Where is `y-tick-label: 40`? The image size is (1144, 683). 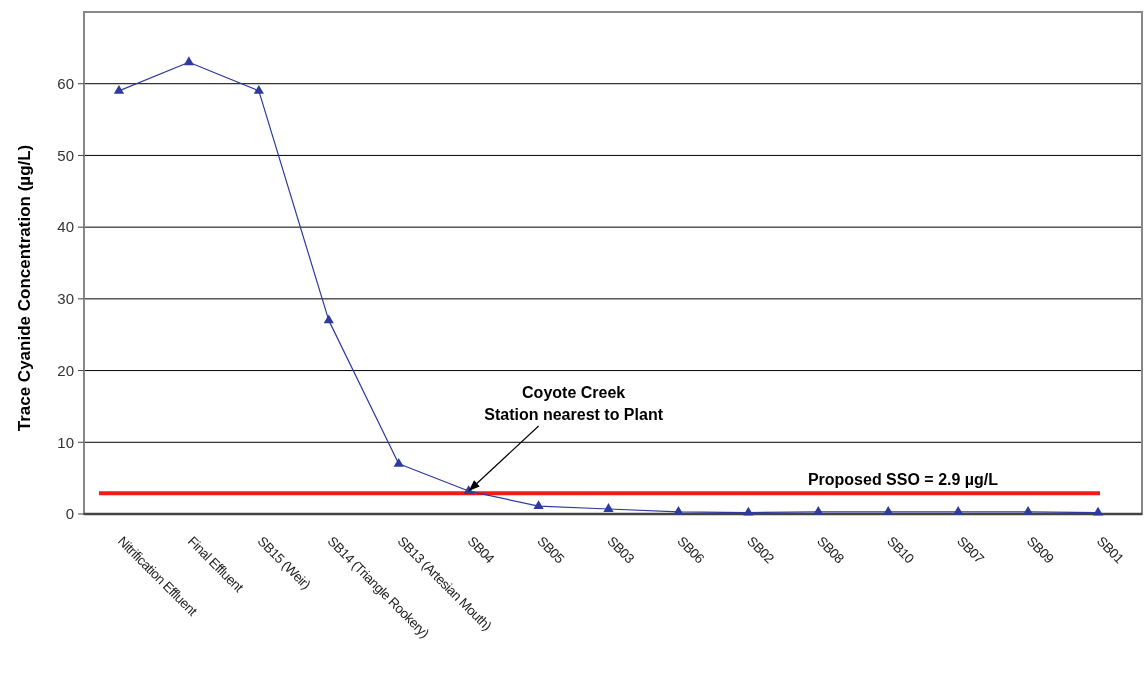 y-tick-label: 40 is located at coordinates (65, 227).